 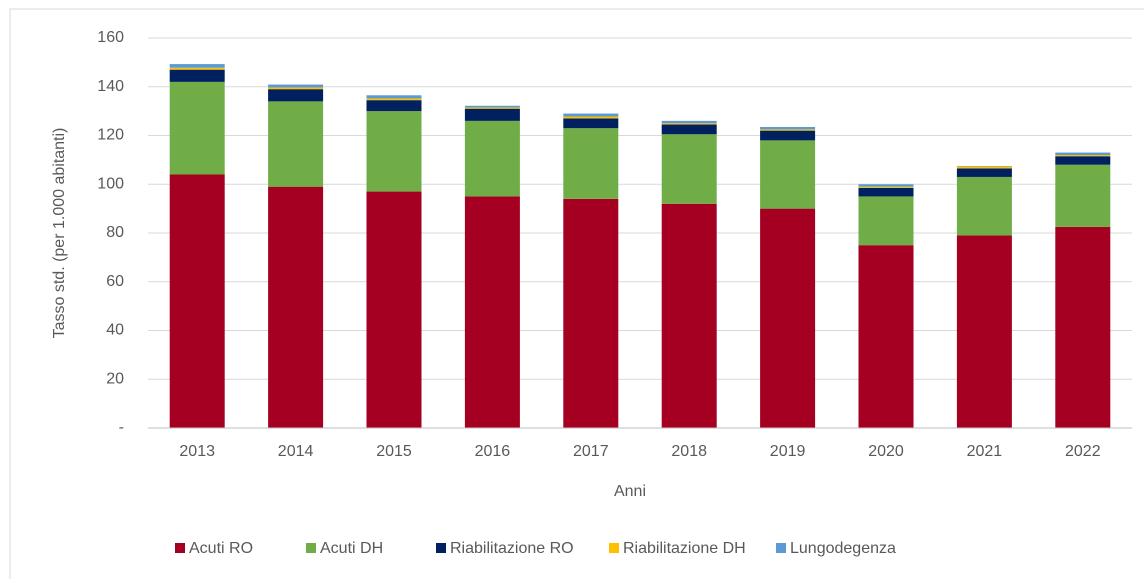 I want to click on y-tick-label: 20, so click(x=115, y=378).